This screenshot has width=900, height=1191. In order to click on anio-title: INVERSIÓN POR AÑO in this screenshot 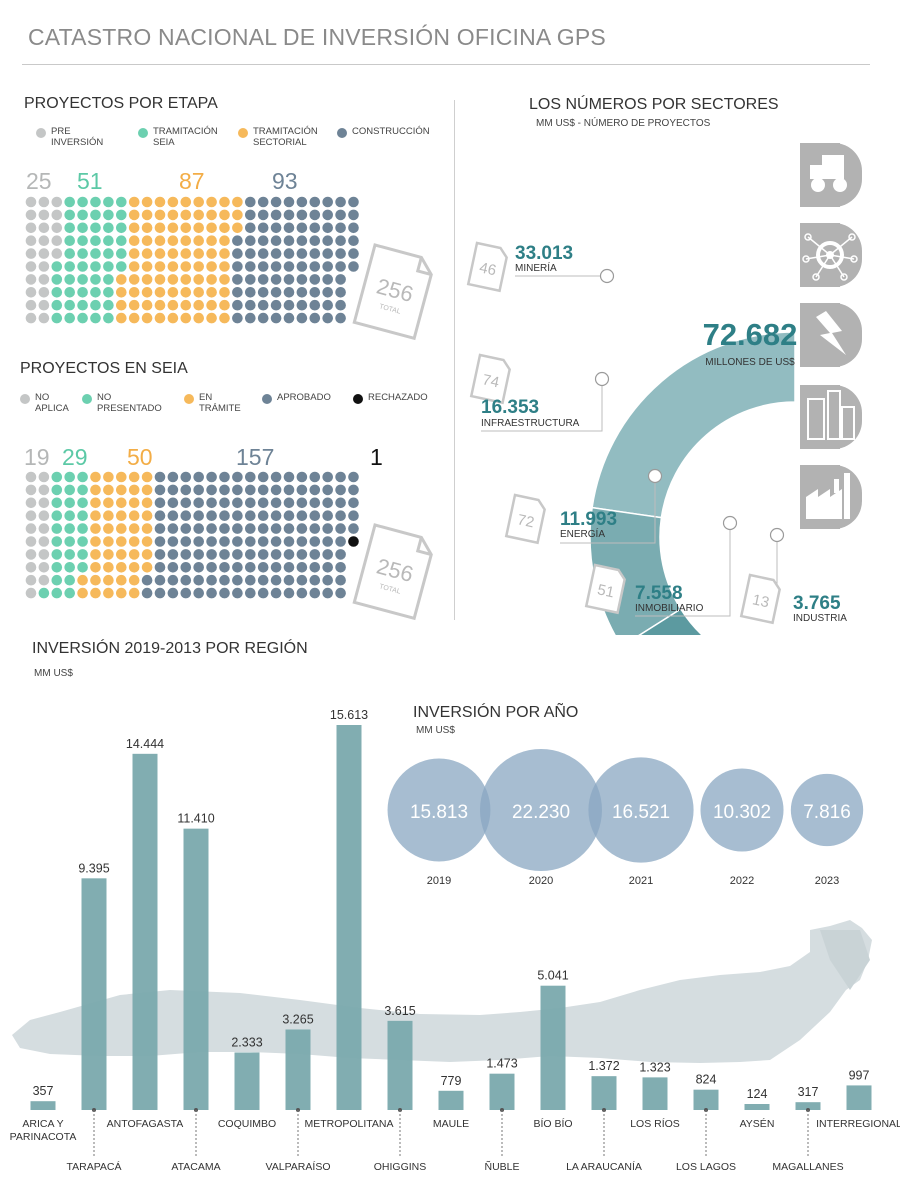, I will do `click(496, 712)`.